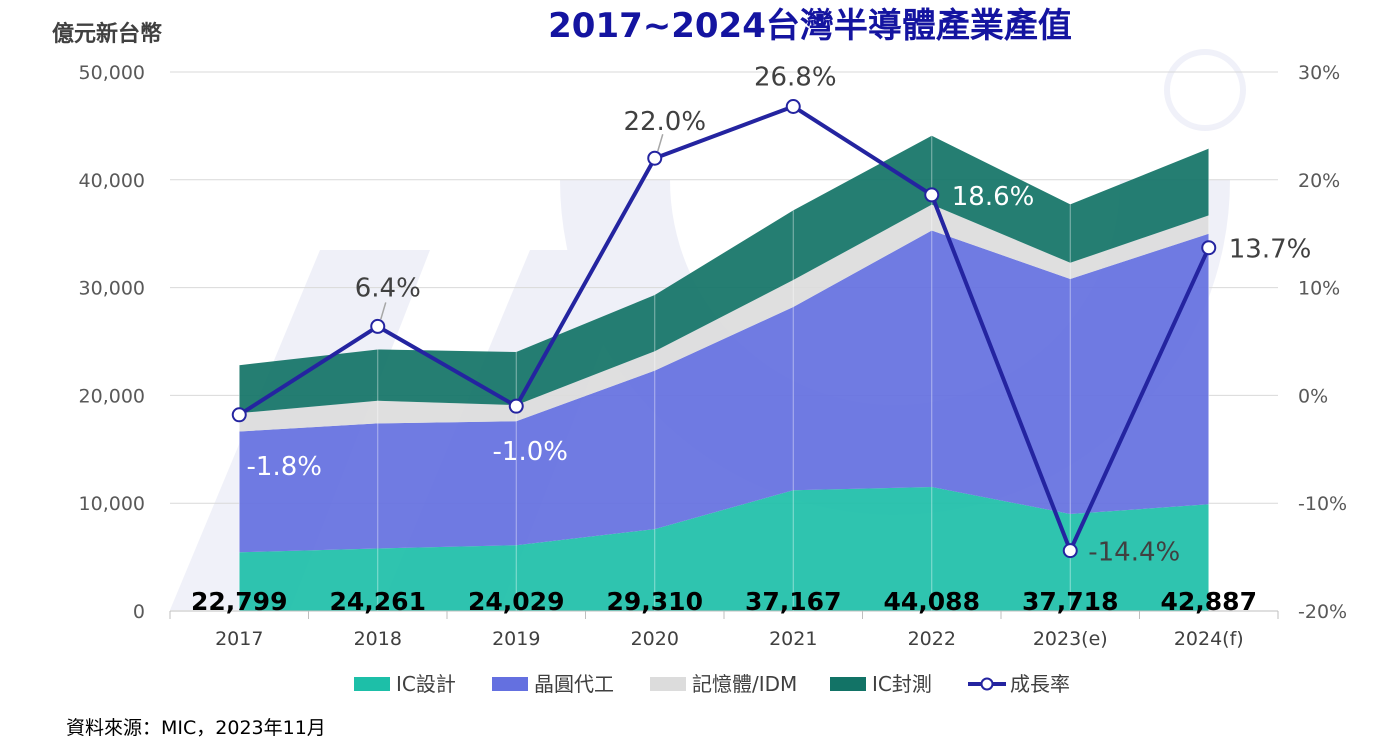  What do you see at coordinates (112, 504) in the screenshot?
I see `y-tick-label: 10,000` at bounding box center [112, 504].